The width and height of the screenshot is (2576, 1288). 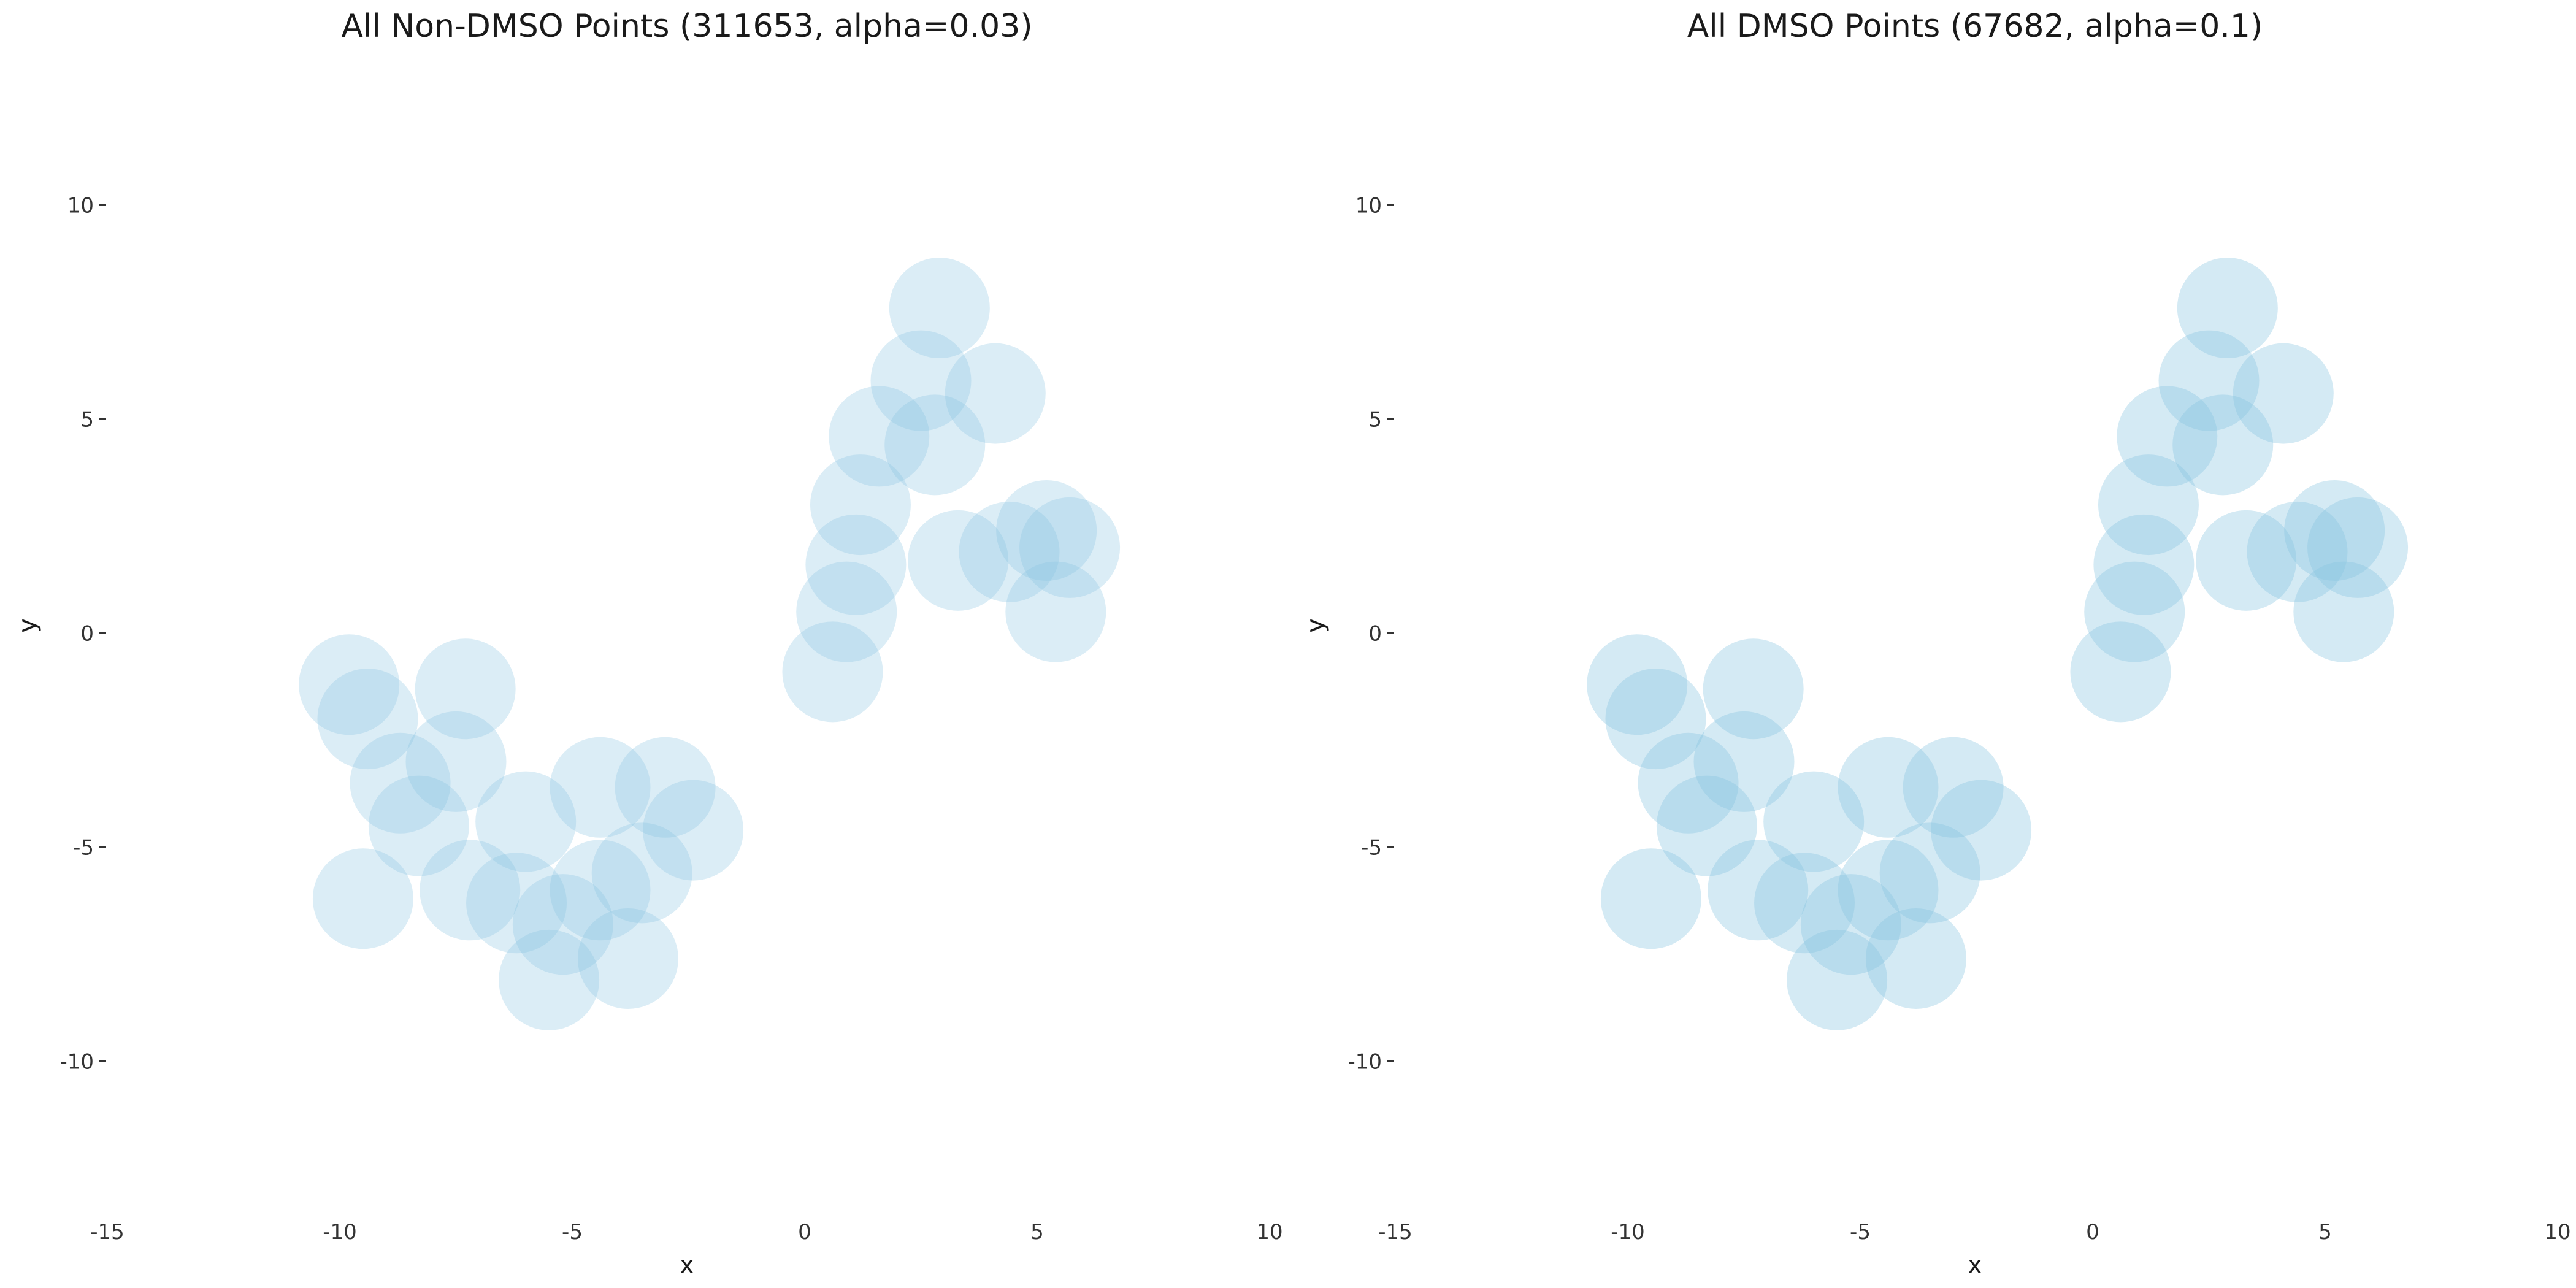 I want to click on panel-title: All Non-DMSO Points (311653, alpha=0.03), so click(x=686, y=26).